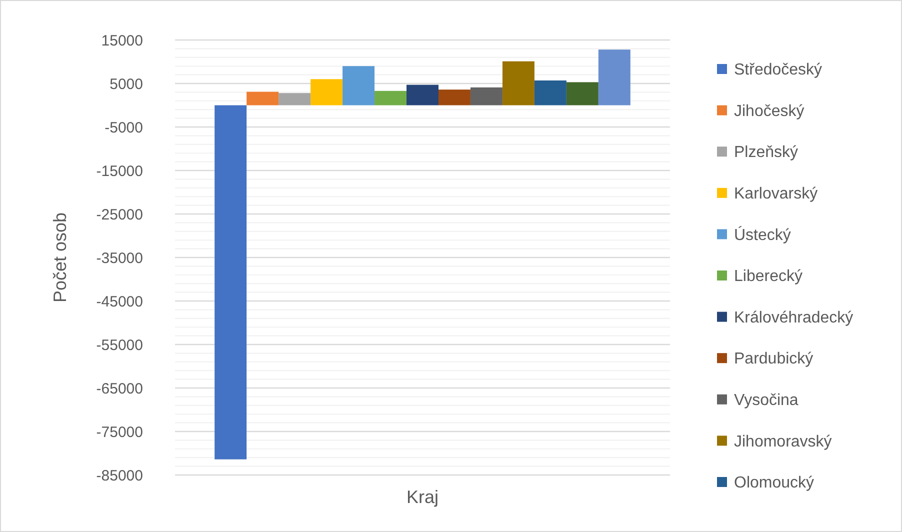  What do you see at coordinates (769, 111) in the screenshot?
I see `legend-label: Jihočeský` at bounding box center [769, 111].